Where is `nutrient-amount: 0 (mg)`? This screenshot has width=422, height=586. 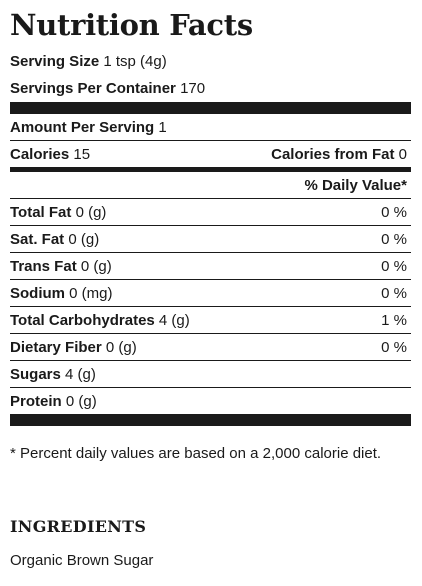
nutrient-amount: 0 (mg) is located at coordinates (91, 293).